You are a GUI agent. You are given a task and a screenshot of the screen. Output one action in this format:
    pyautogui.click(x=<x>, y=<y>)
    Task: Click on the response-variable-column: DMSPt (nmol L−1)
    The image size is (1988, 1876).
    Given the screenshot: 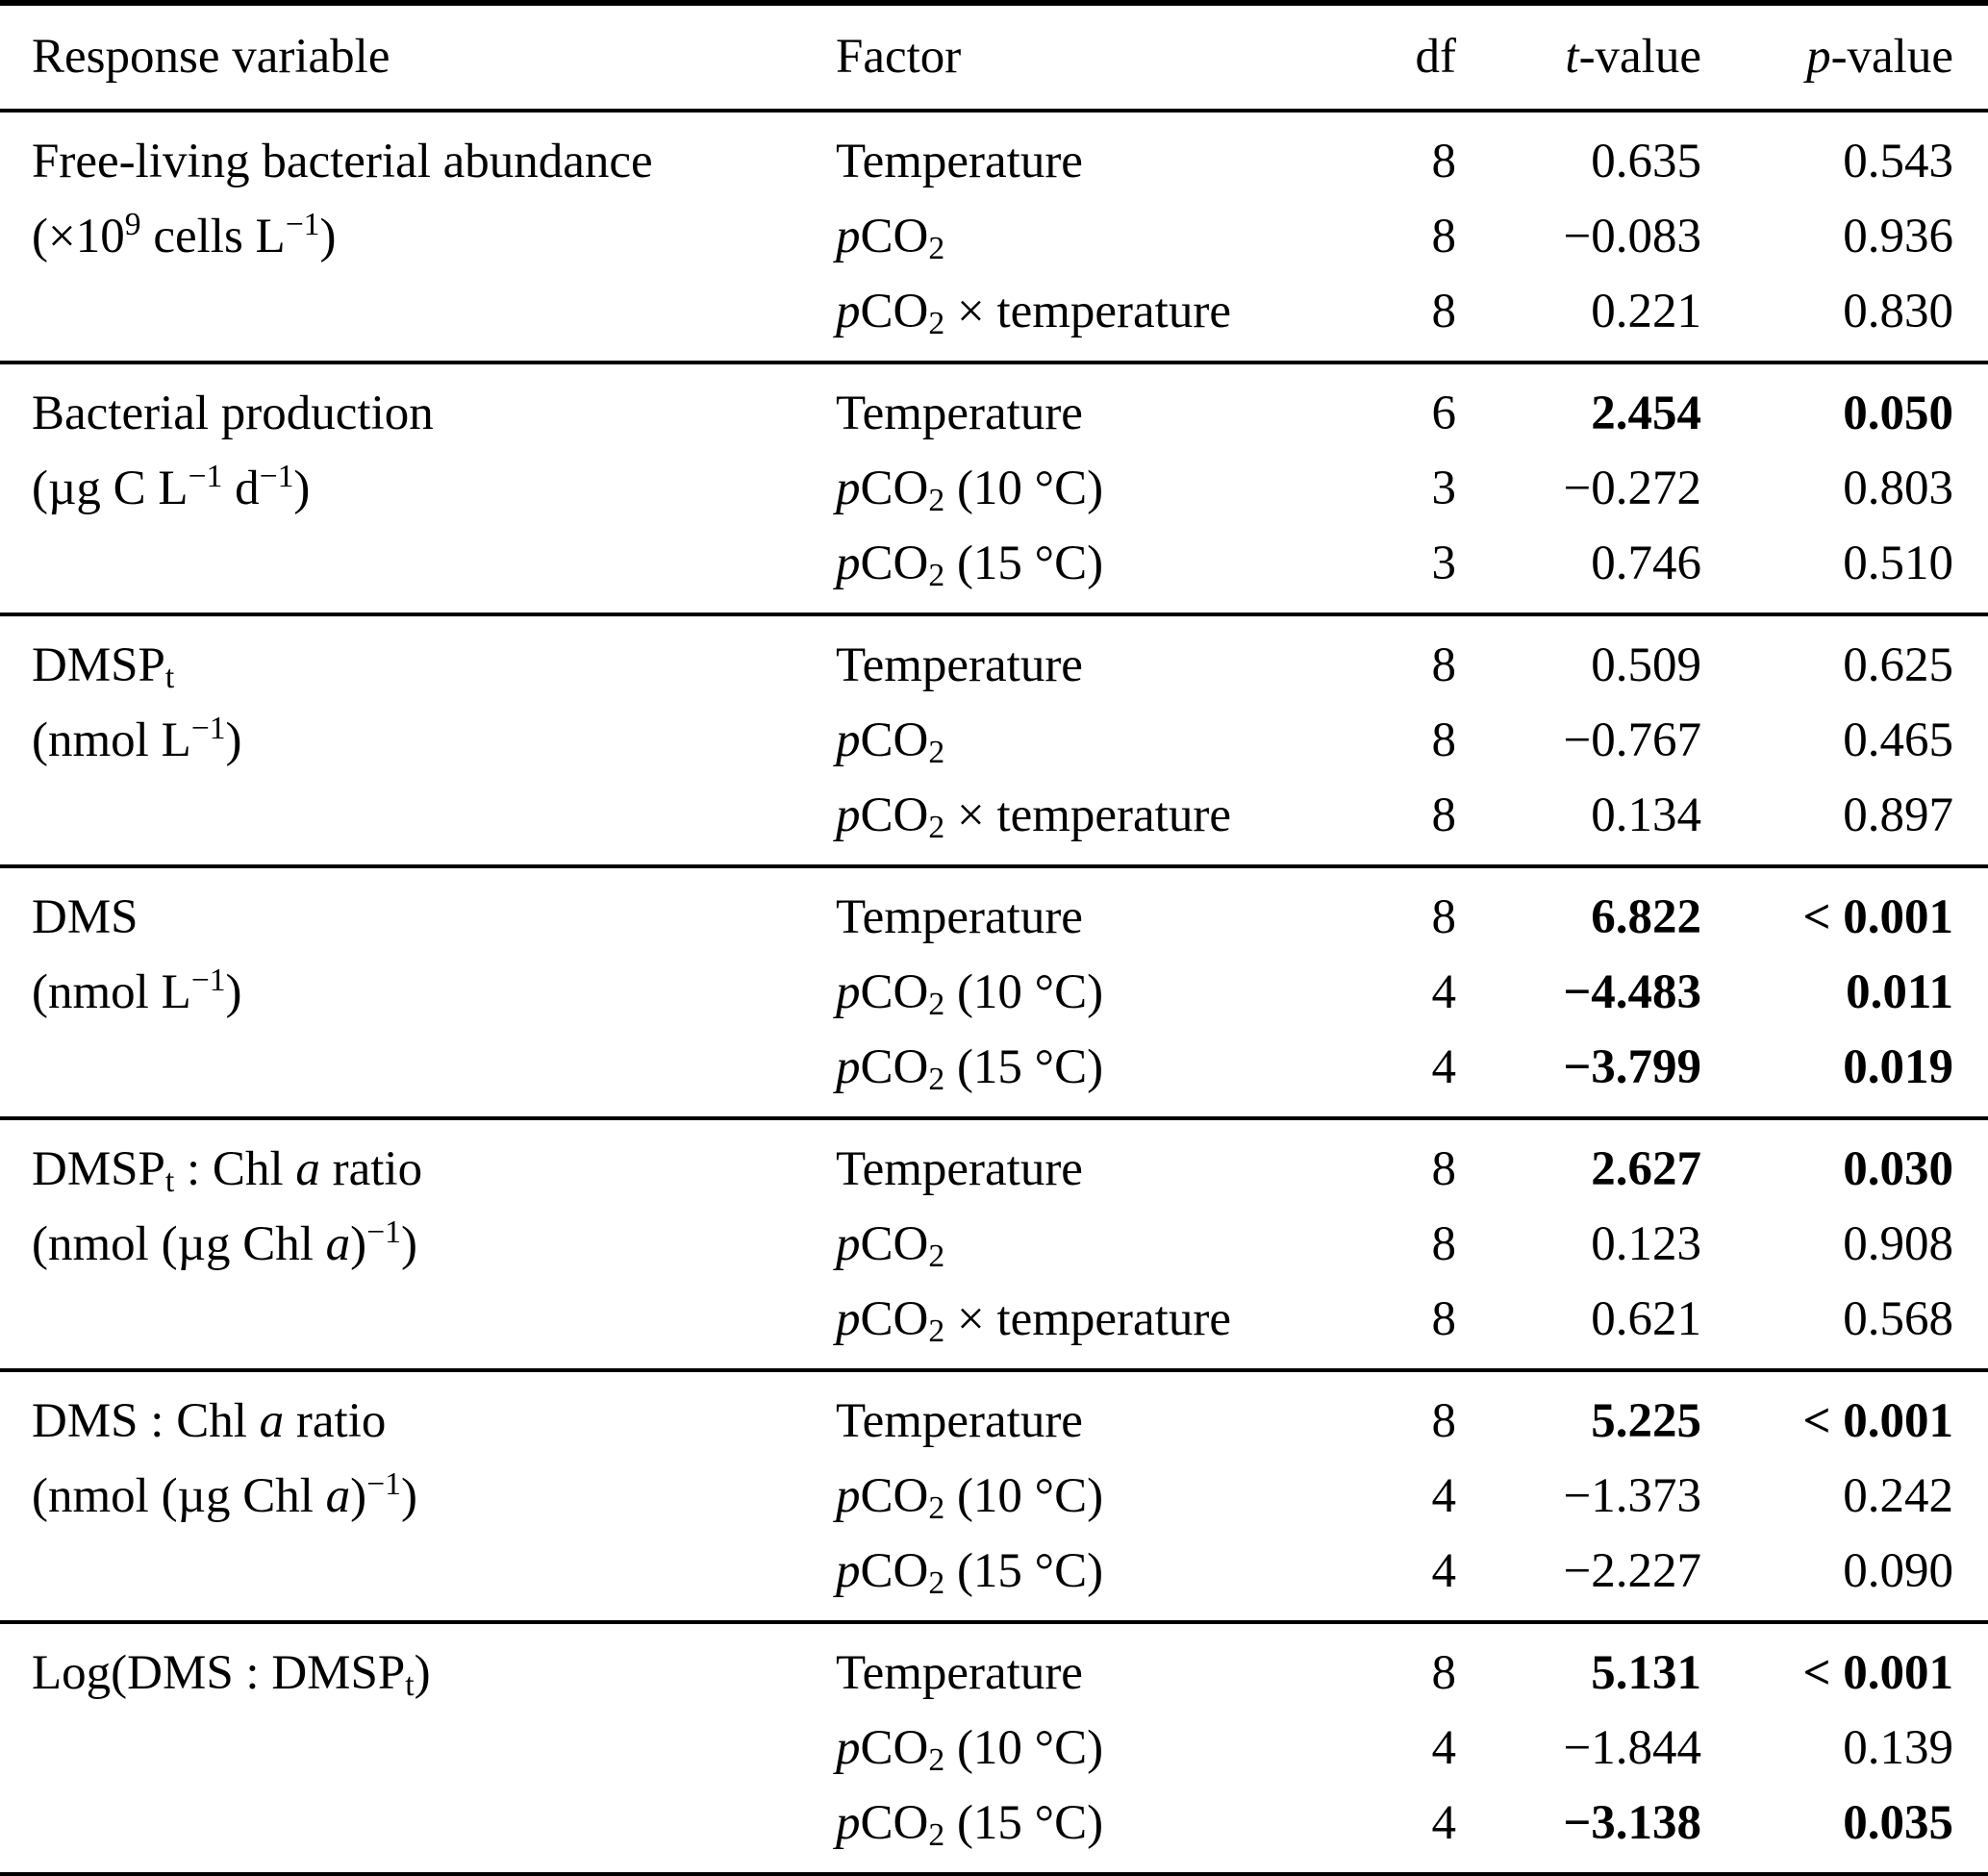 What is the action you would take?
    pyautogui.click(x=434, y=740)
    